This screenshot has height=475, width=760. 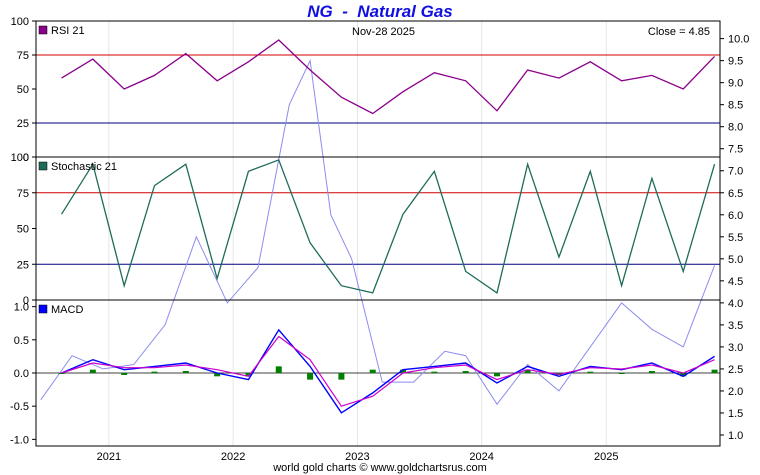 I want to click on stochastic-axis-tick-label: 100, so click(x=20, y=158).